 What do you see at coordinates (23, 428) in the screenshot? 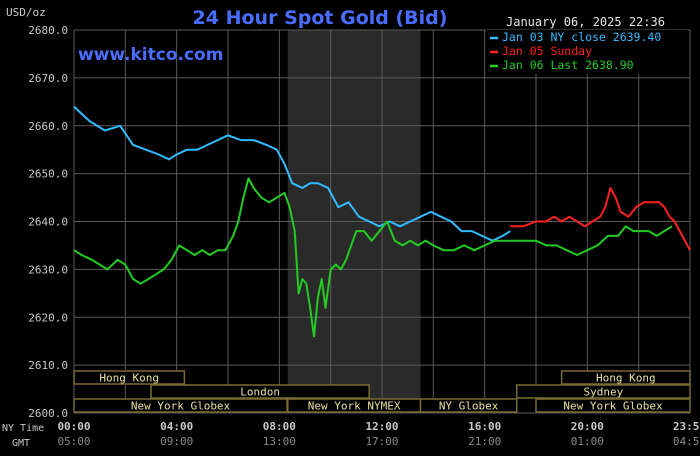
I see `ny-time-label: NY Time` at bounding box center [23, 428].